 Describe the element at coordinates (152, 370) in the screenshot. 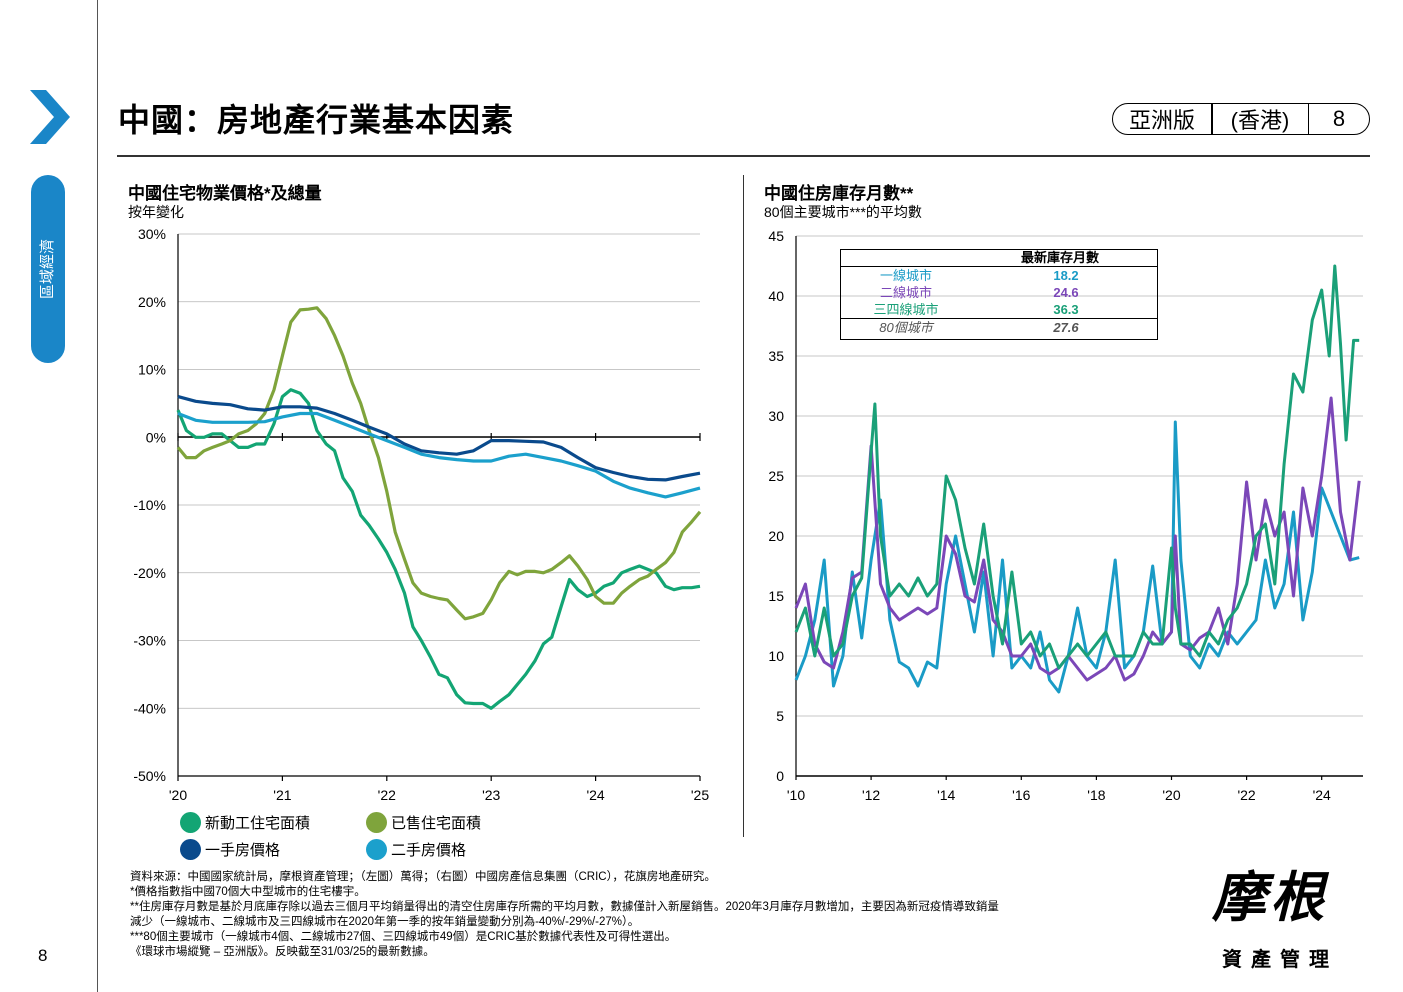

I see `y-tick-label: 10%` at that location.